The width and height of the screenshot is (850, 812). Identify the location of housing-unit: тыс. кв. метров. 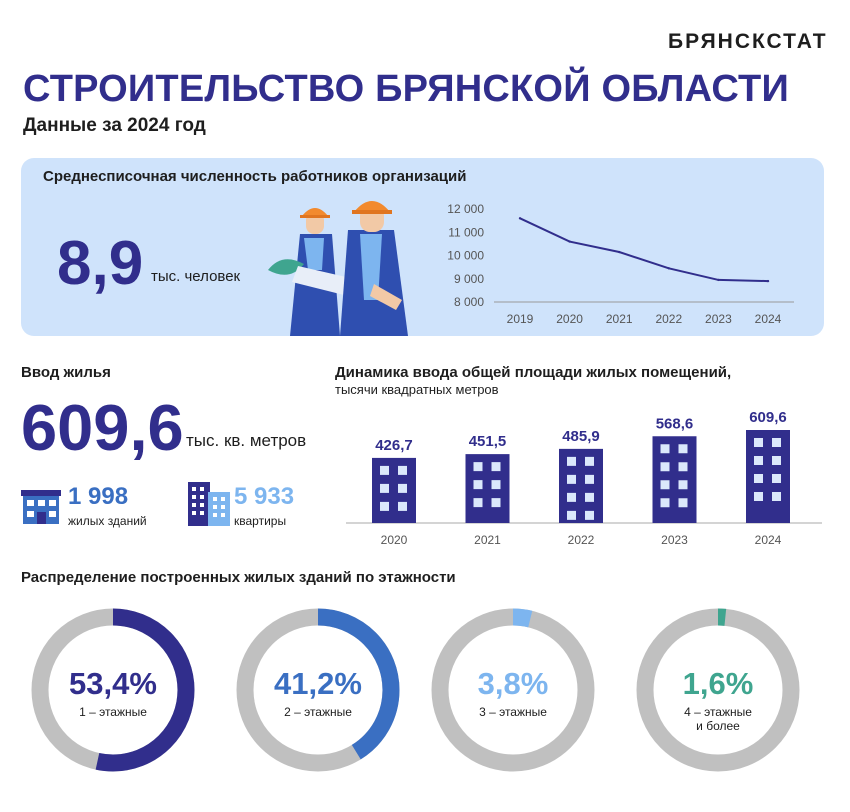
(246, 440).